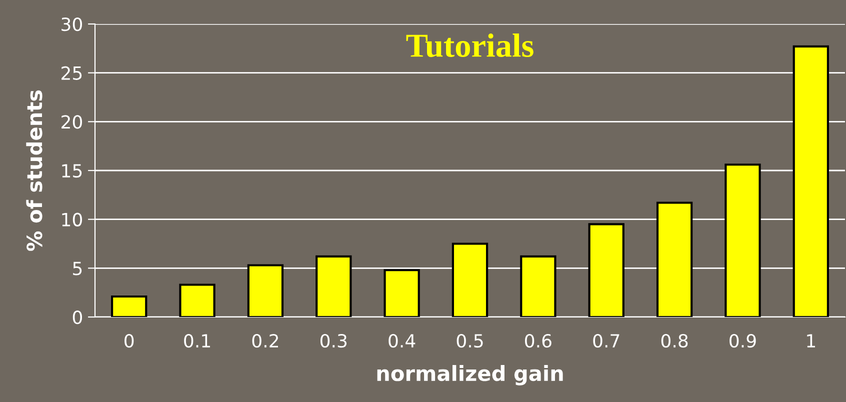 The width and height of the screenshot is (846, 402). What do you see at coordinates (72, 122) in the screenshot?
I see `y-tick-label: 20` at bounding box center [72, 122].